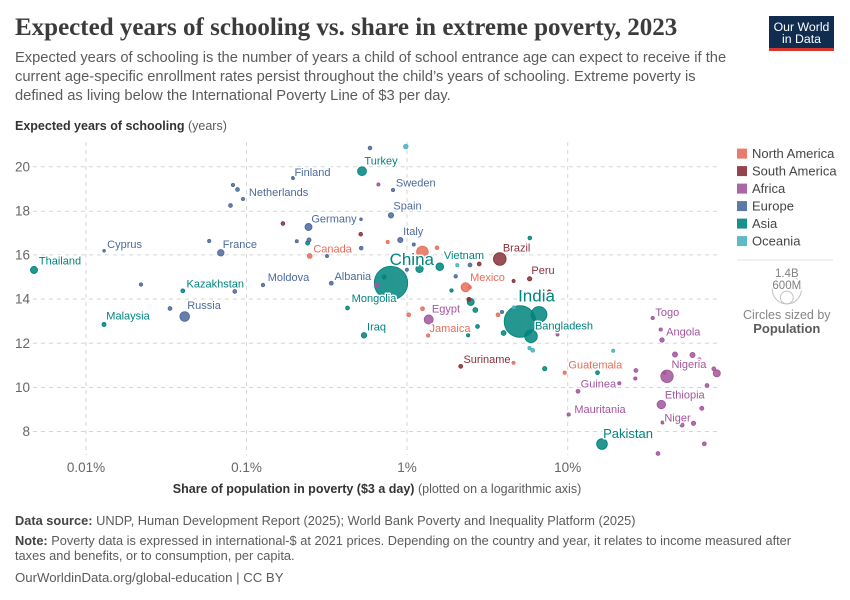 This screenshot has width=850, height=600. Describe the element at coordinates (22, 211) in the screenshot. I see `svg-text: 18` at that location.